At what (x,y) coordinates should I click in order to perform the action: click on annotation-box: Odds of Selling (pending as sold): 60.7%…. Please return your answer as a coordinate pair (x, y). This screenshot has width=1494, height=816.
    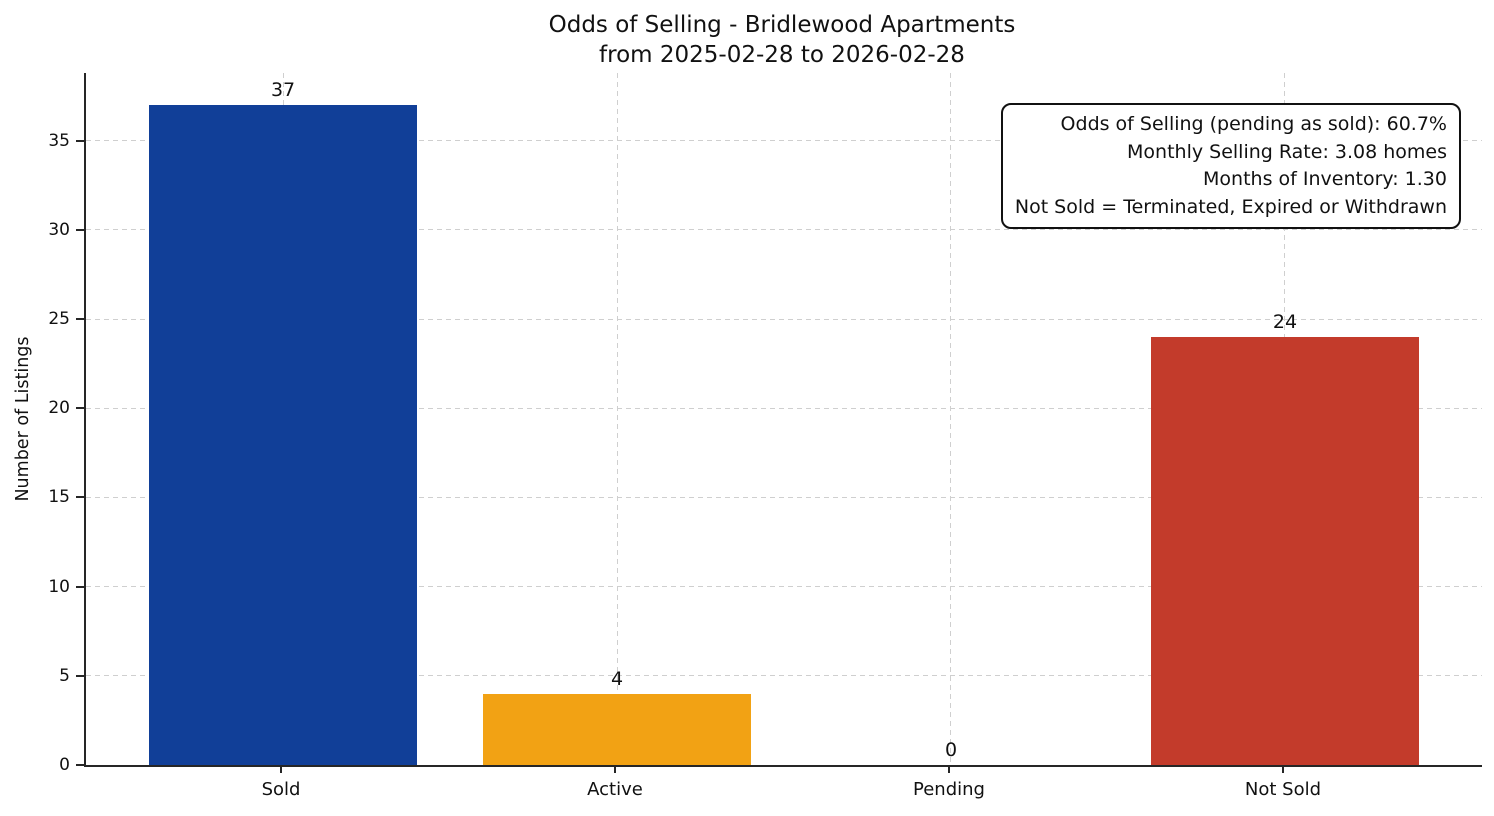
    Looking at the image, I should click on (1230, 166).